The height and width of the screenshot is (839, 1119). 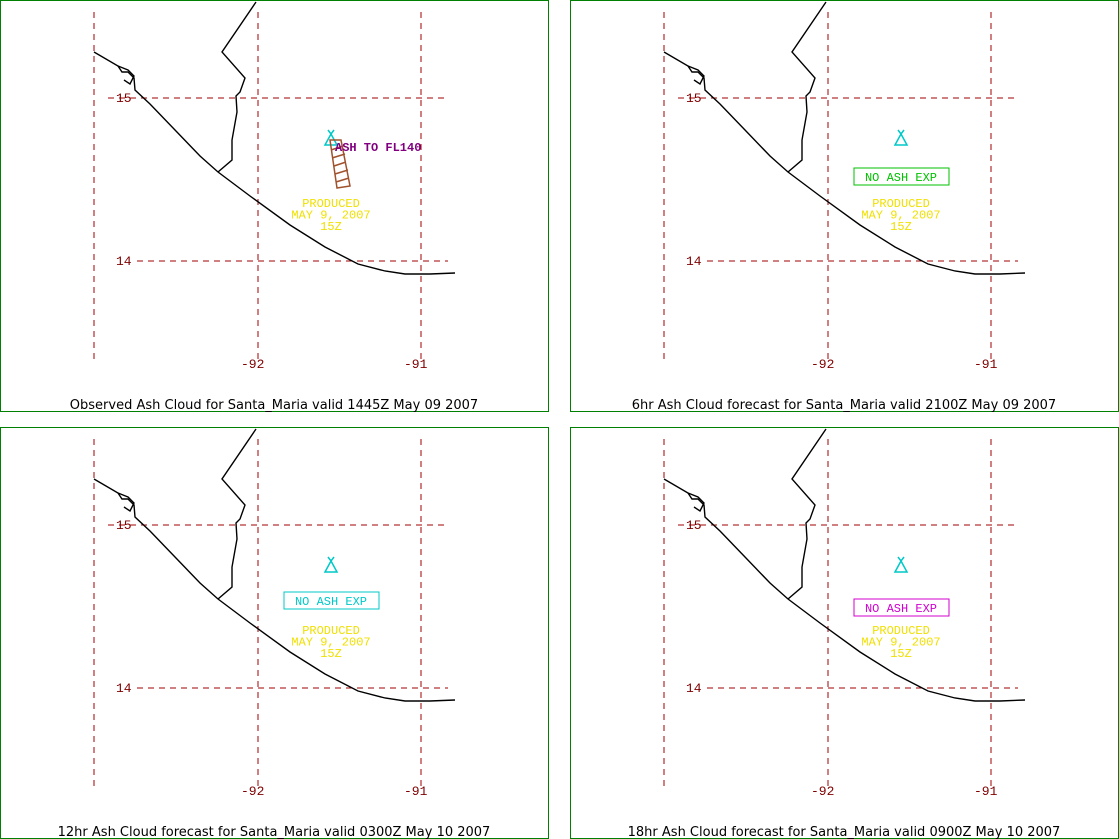 What do you see at coordinates (378, 148) in the screenshot?
I see `ash-annotation: ASH TO FL140` at bounding box center [378, 148].